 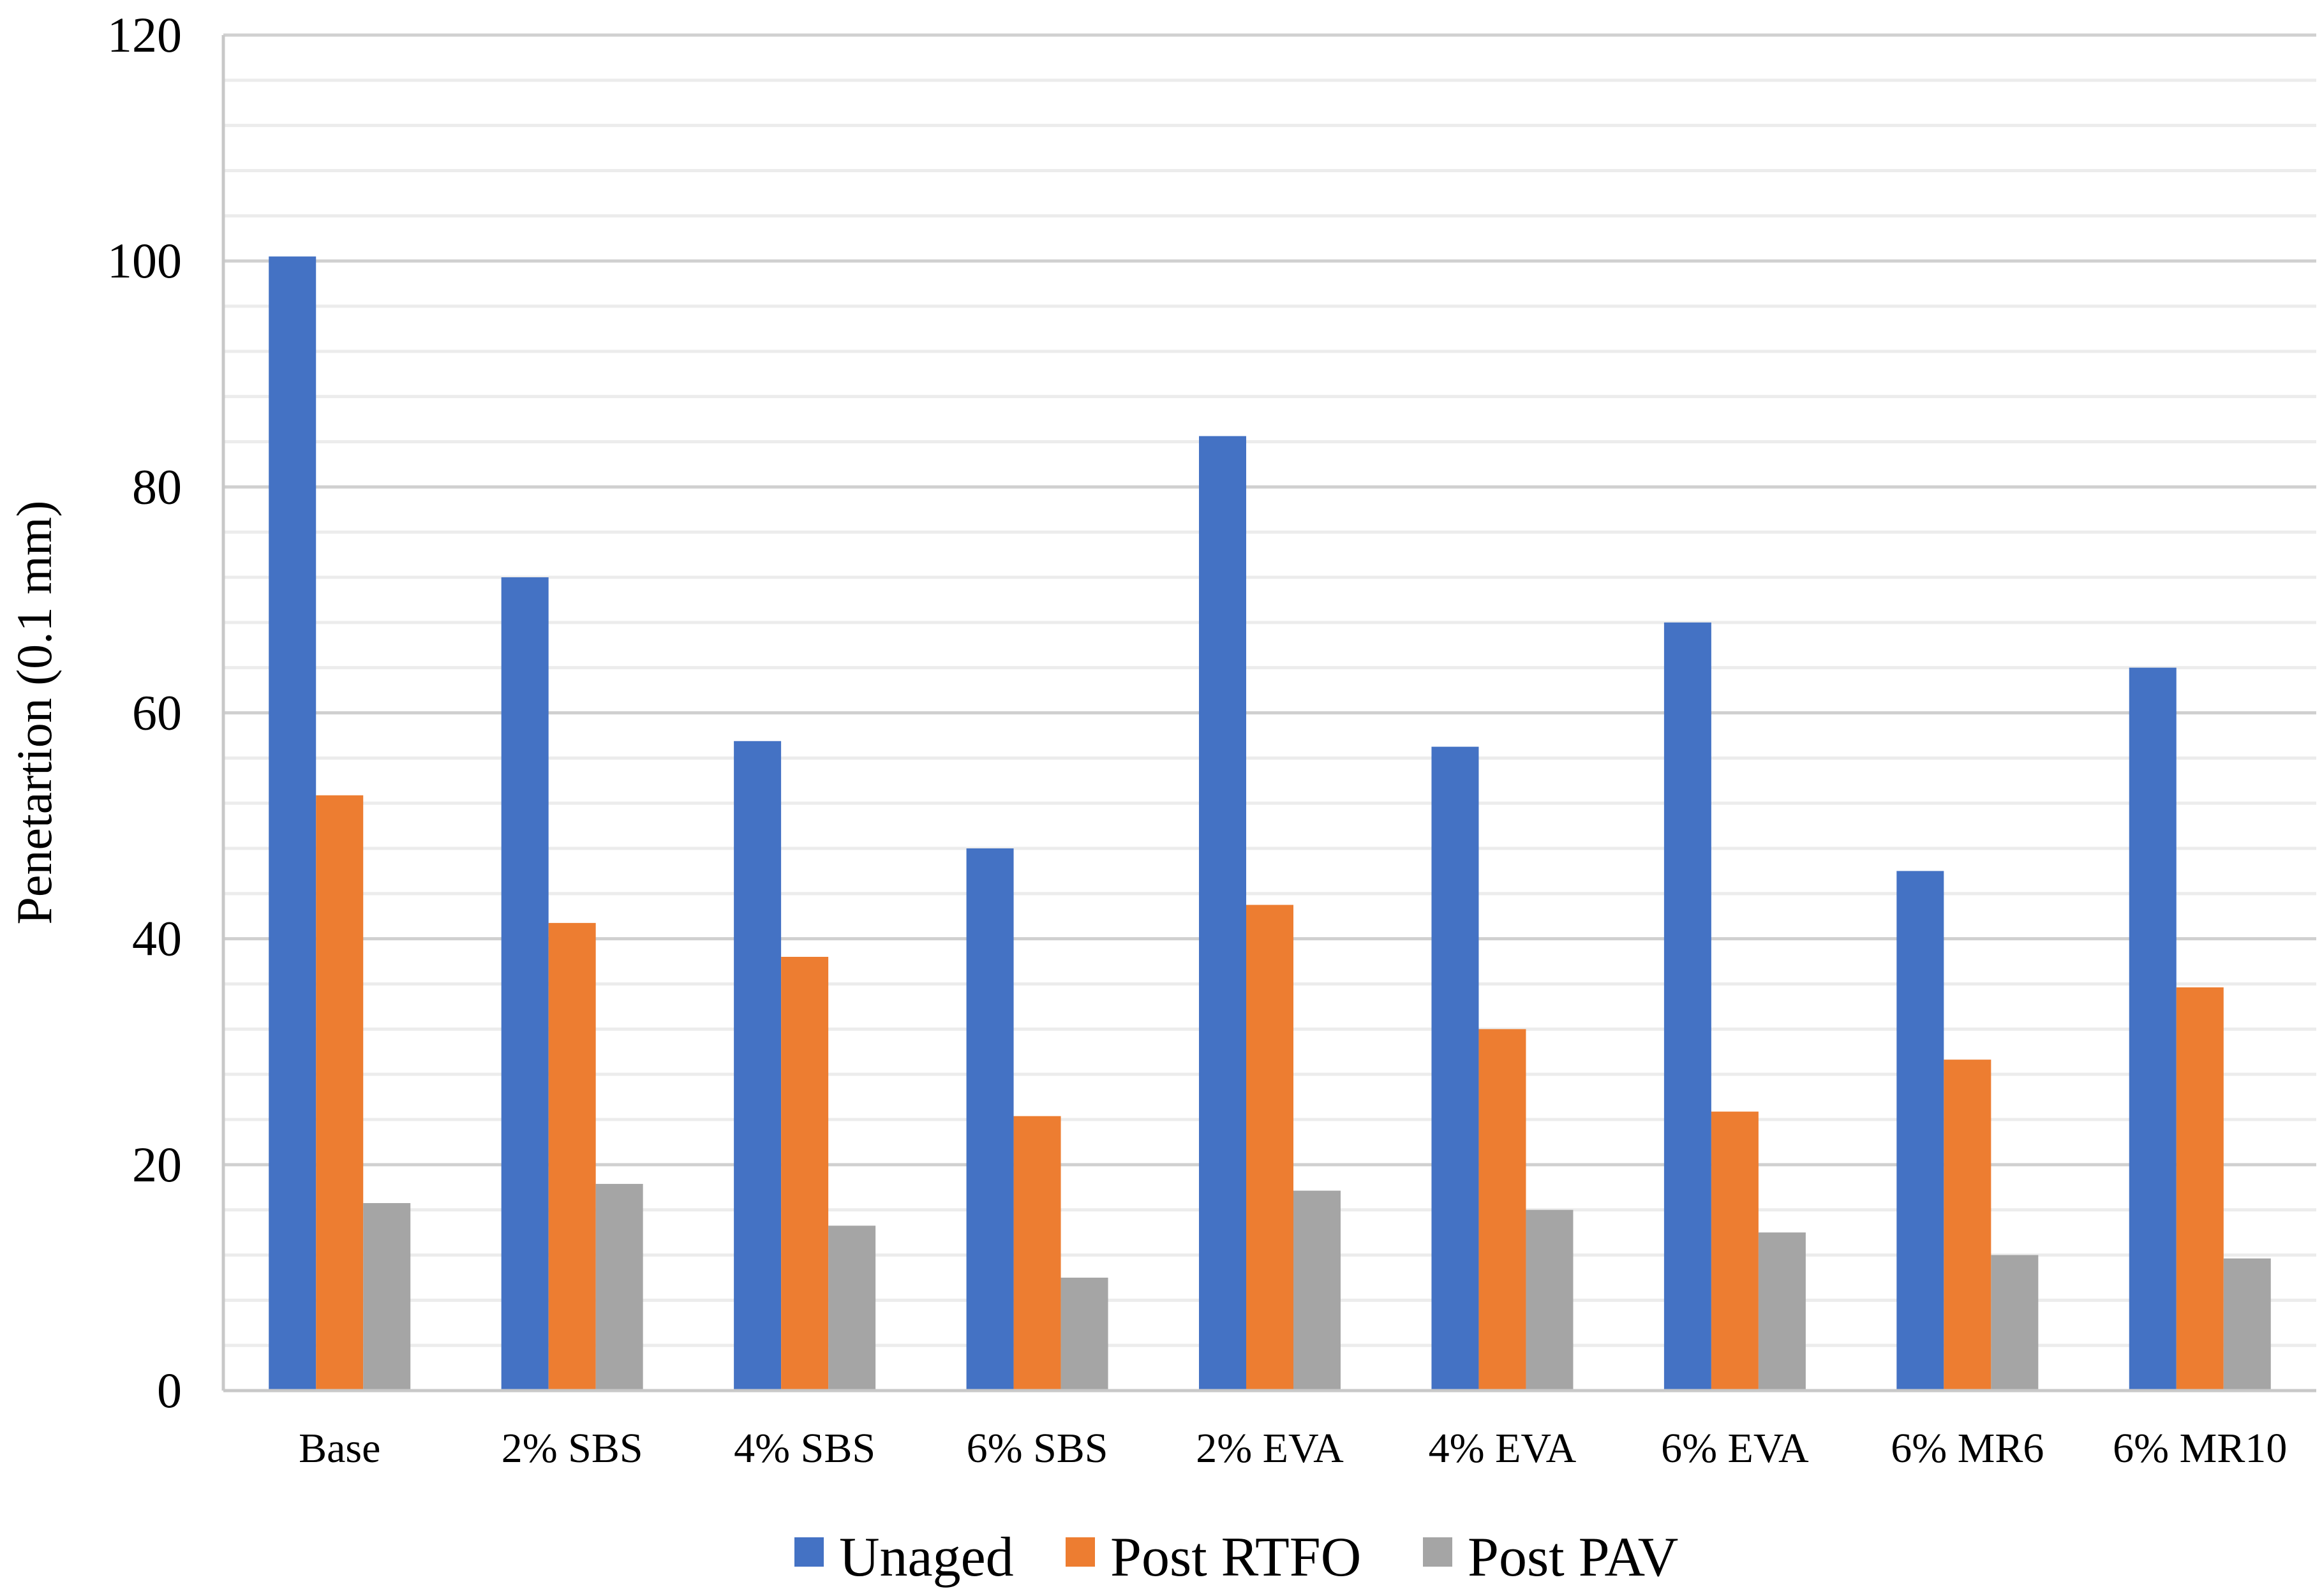 What do you see at coordinates (339, 1449) in the screenshot?
I see `x-category-label: Base` at bounding box center [339, 1449].